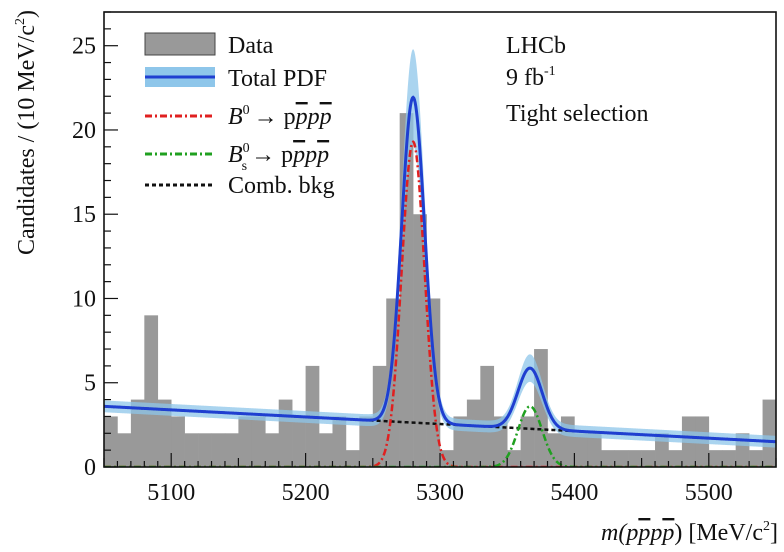  What do you see at coordinates (90, 384) in the screenshot?
I see `y-tick-label: 5` at bounding box center [90, 384].